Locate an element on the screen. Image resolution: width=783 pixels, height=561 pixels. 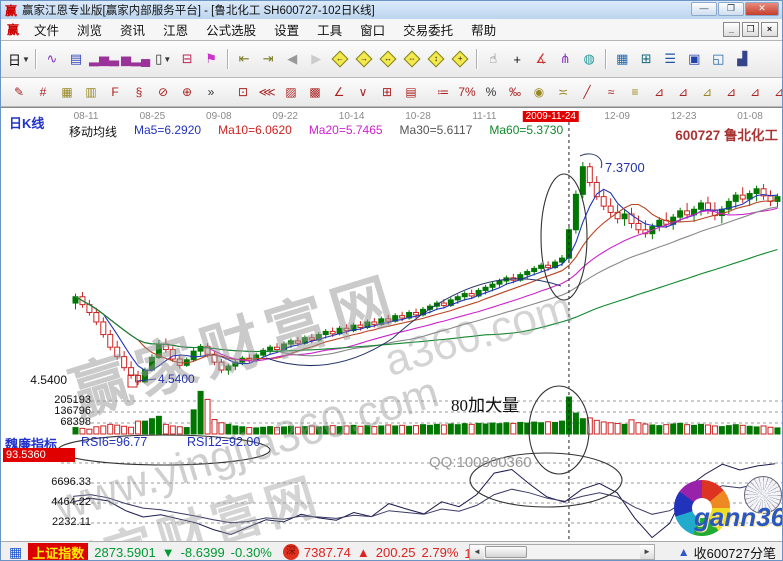
fibo-grid-icon: F is located at coordinates (115, 92).